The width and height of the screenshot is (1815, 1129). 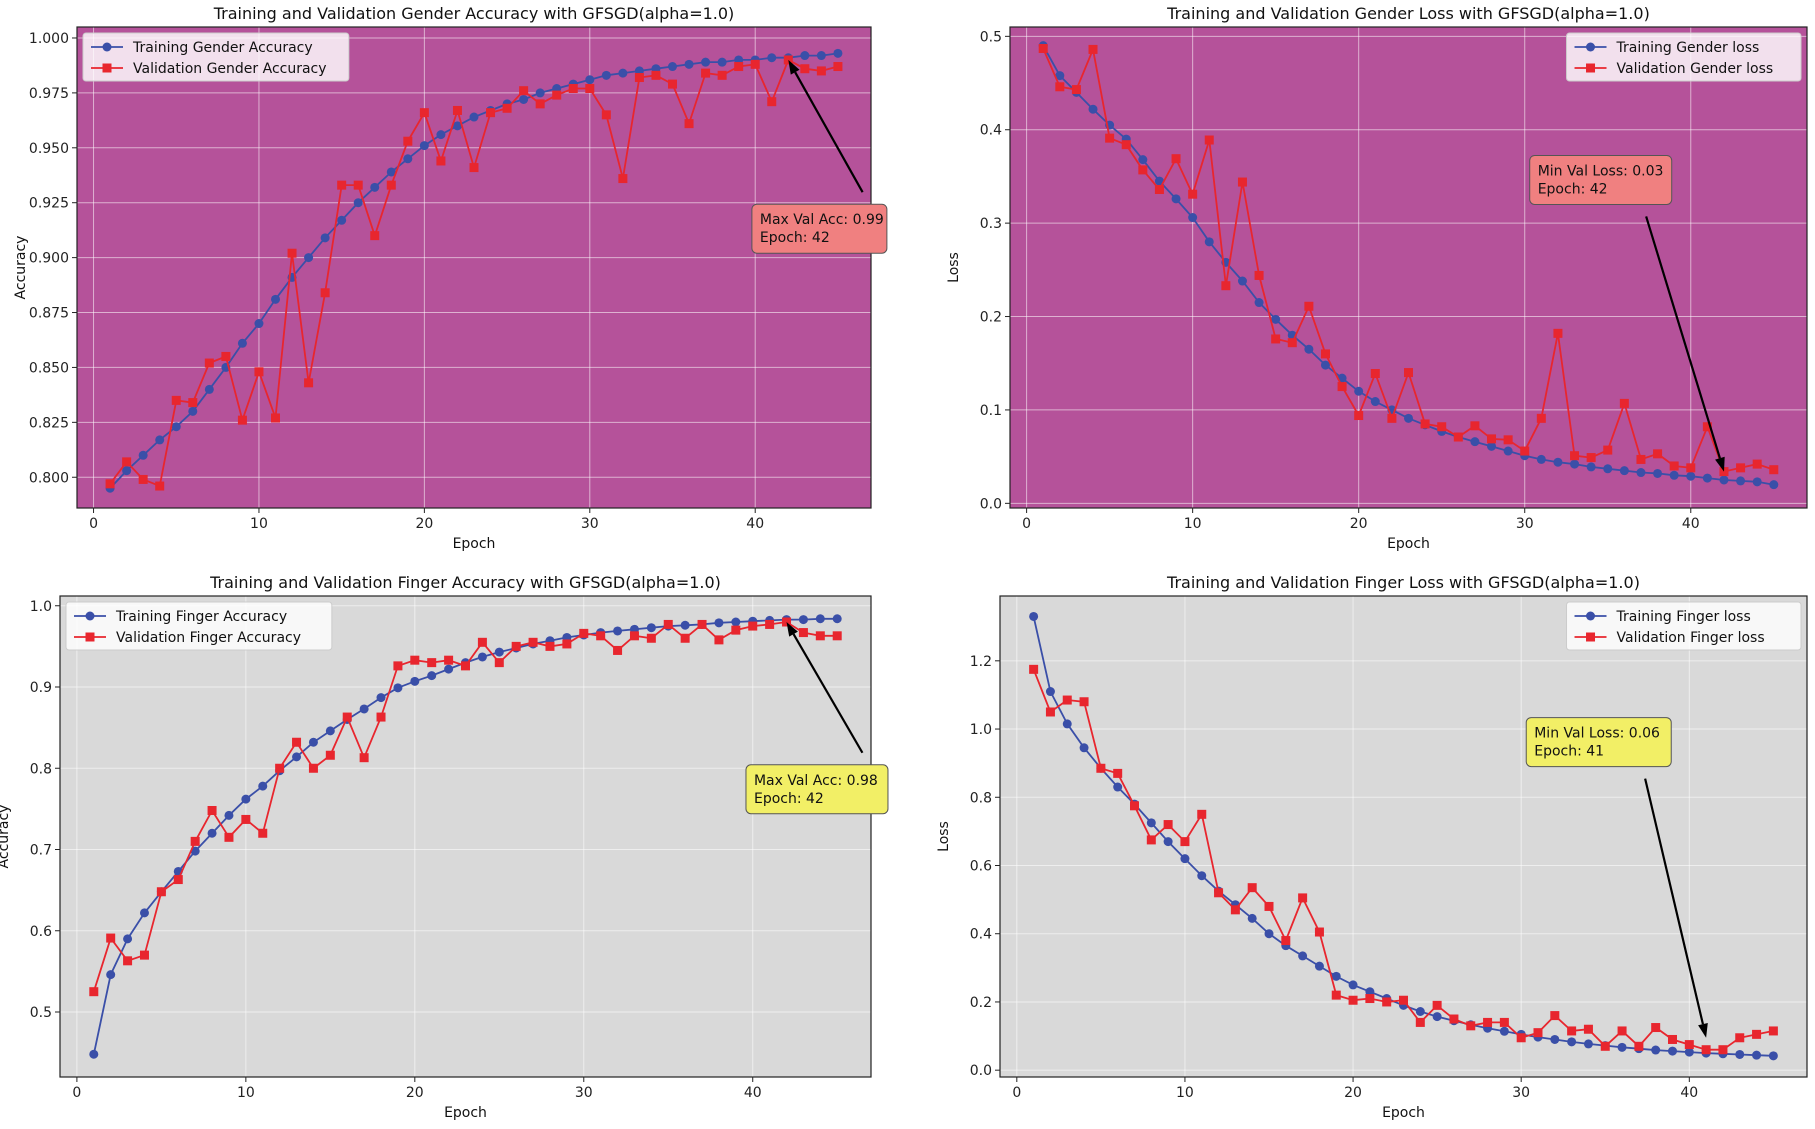 I want to click on y-tick-label: 0.4, so click(x=981, y=935).